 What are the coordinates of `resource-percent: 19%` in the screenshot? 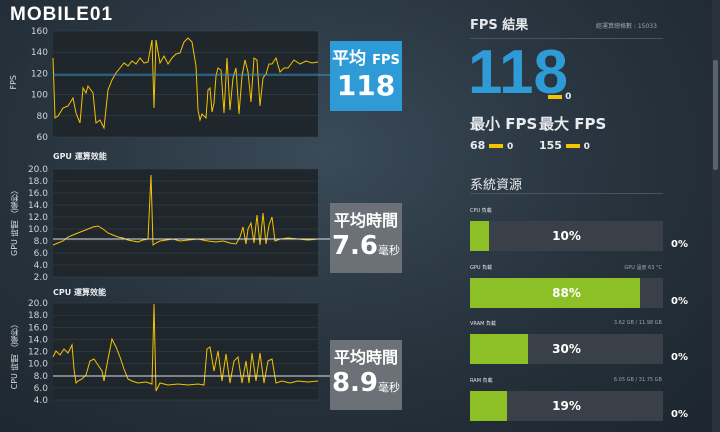 It's located at (566, 406).